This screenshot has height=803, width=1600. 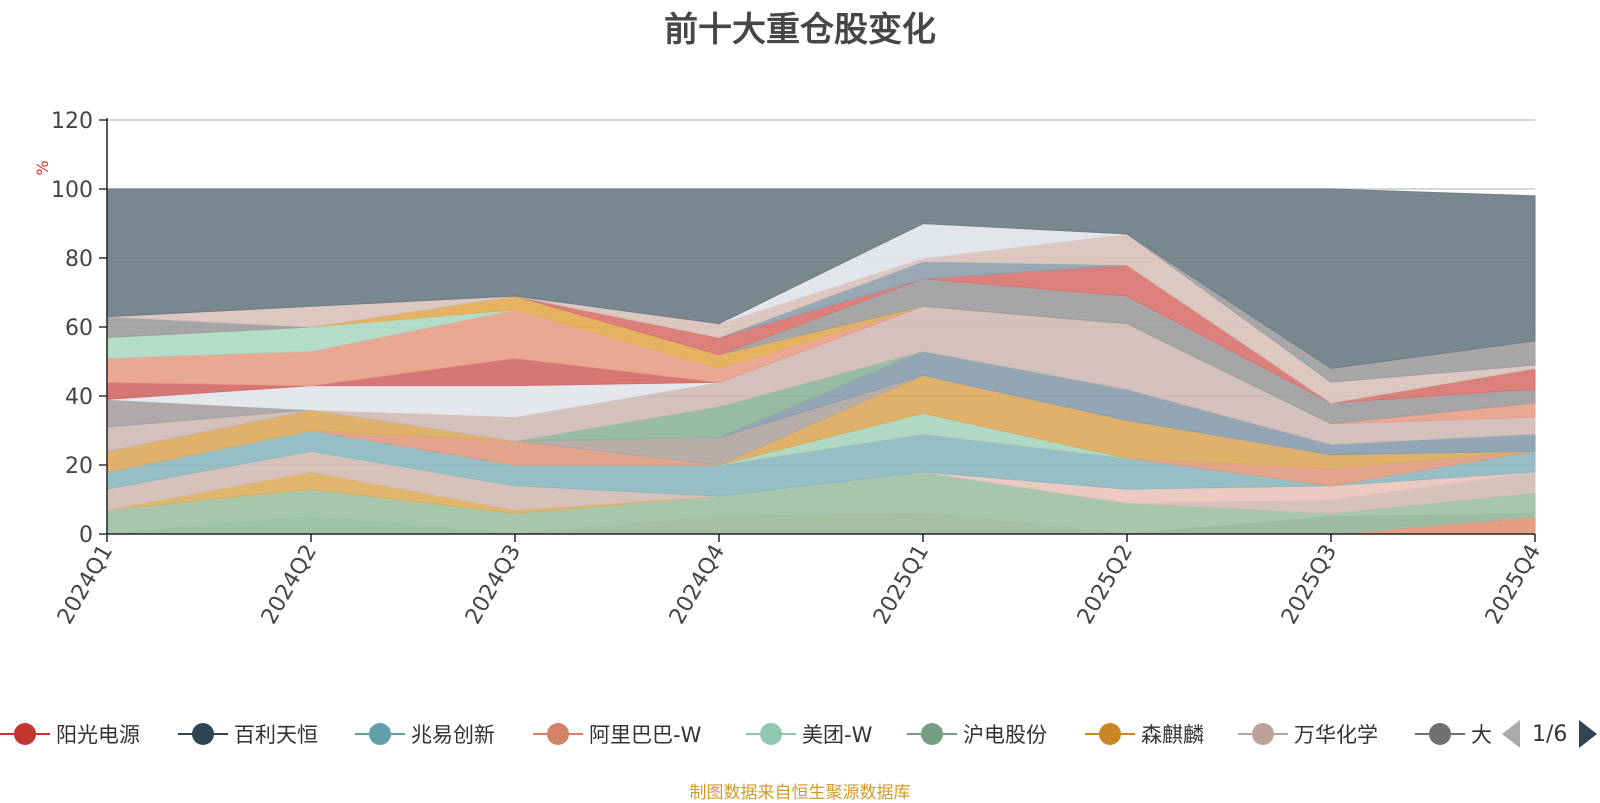 What do you see at coordinates (289, 585) in the screenshot?
I see `x-tick-label: 2024Q2` at bounding box center [289, 585].